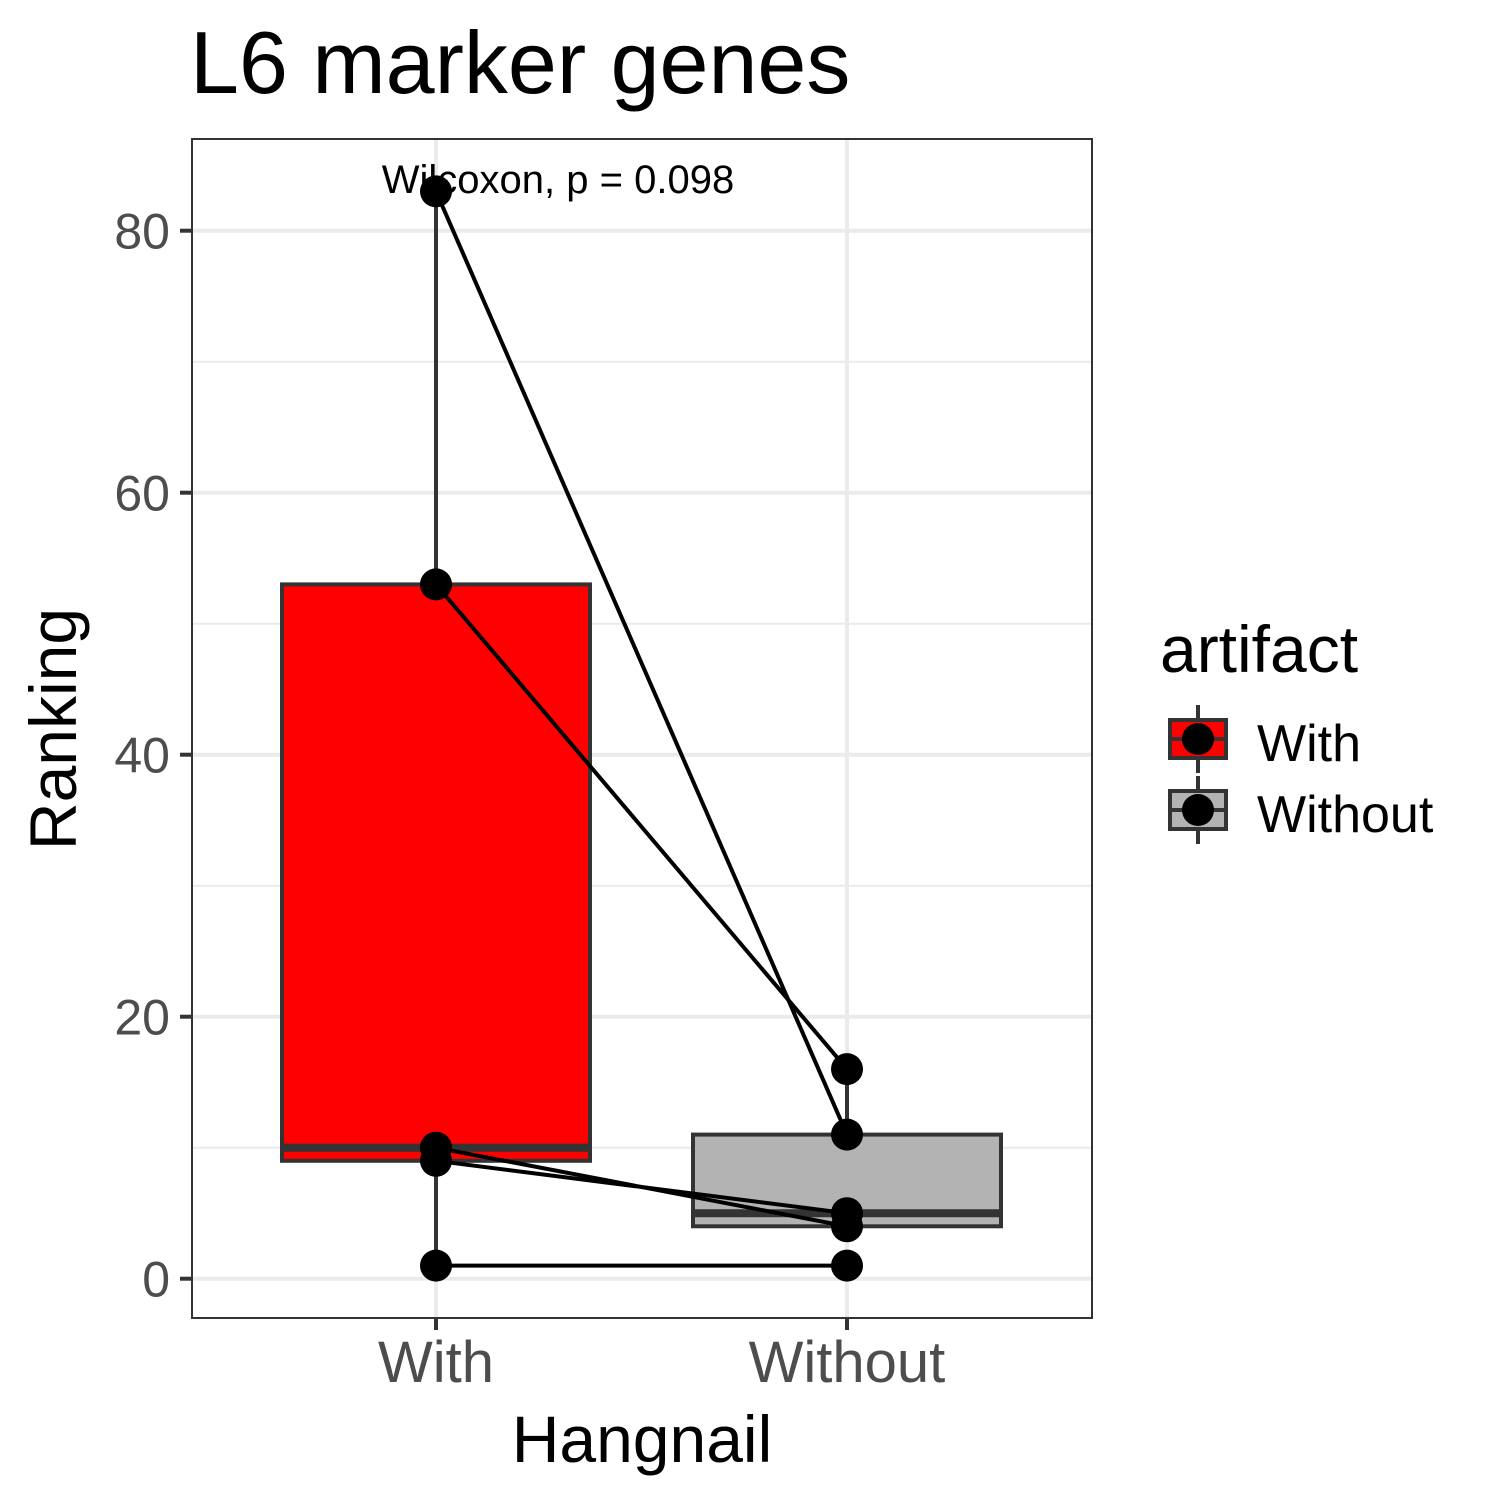 The width and height of the screenshot is (1500, 1500). What do you see at coordinates (142, 1018) in the screenshot?
I see `y-tick-label: 20` at bounding box center [142, 1018].